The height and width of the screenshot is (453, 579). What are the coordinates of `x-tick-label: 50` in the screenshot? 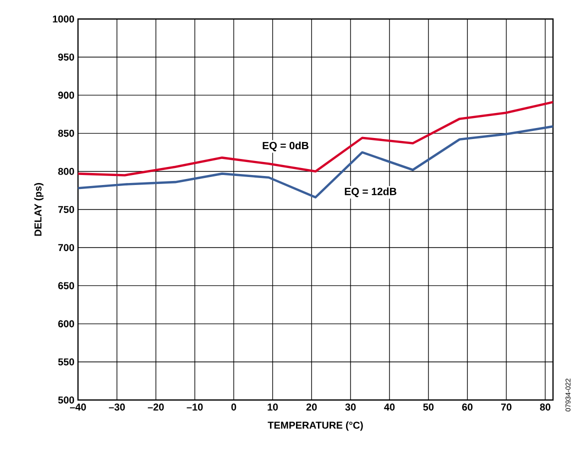 It's located at (428, 407).